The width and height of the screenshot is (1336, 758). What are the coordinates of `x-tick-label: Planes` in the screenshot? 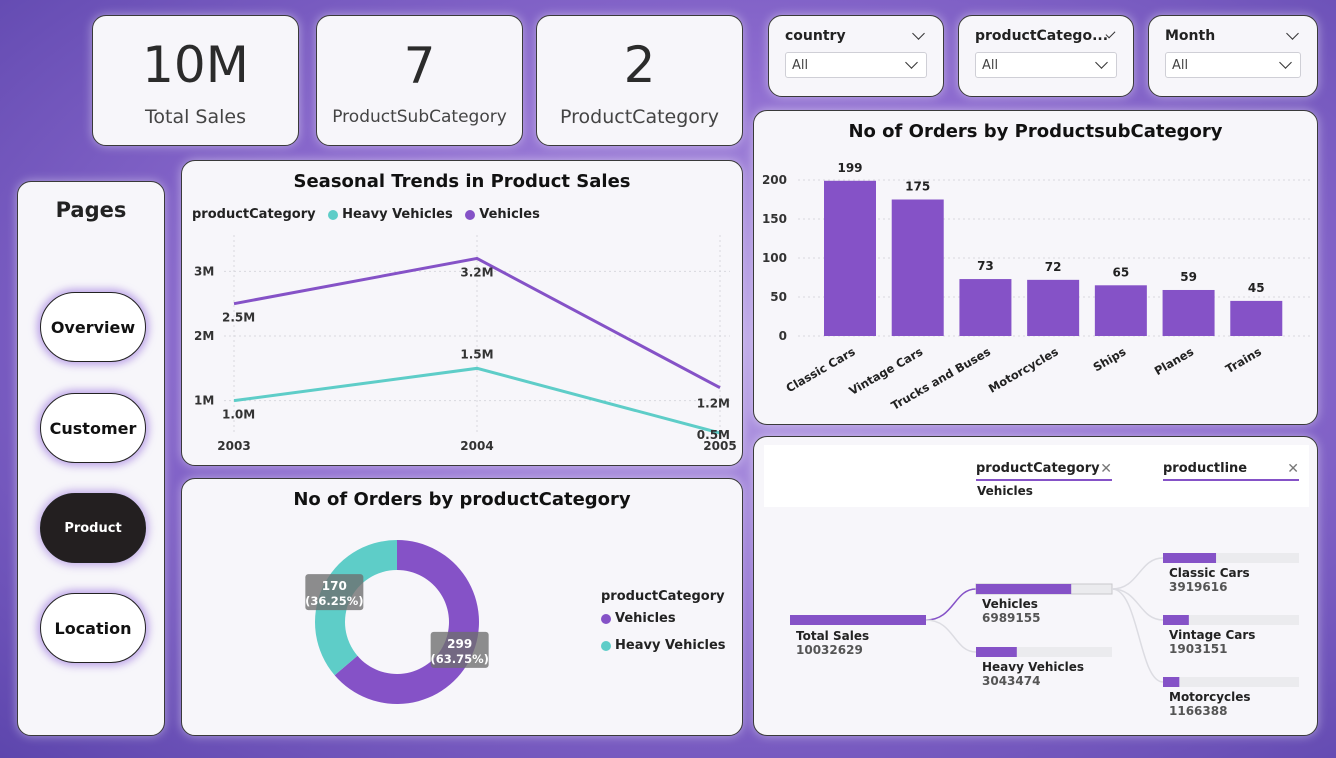 It's located at (1174, 361).